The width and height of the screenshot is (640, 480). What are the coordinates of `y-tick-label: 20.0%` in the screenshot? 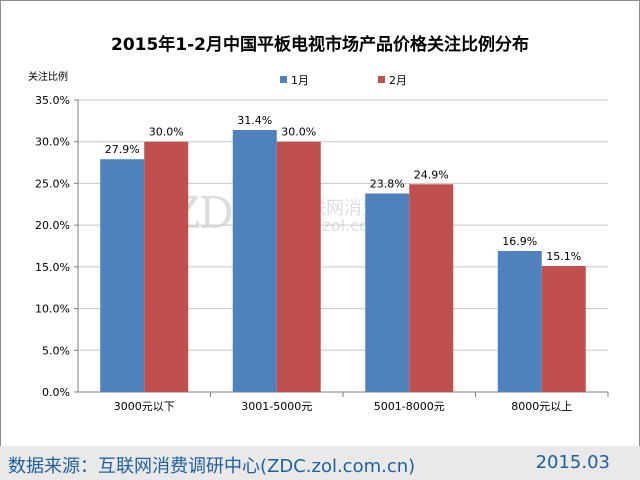 It's located at (52, 225).